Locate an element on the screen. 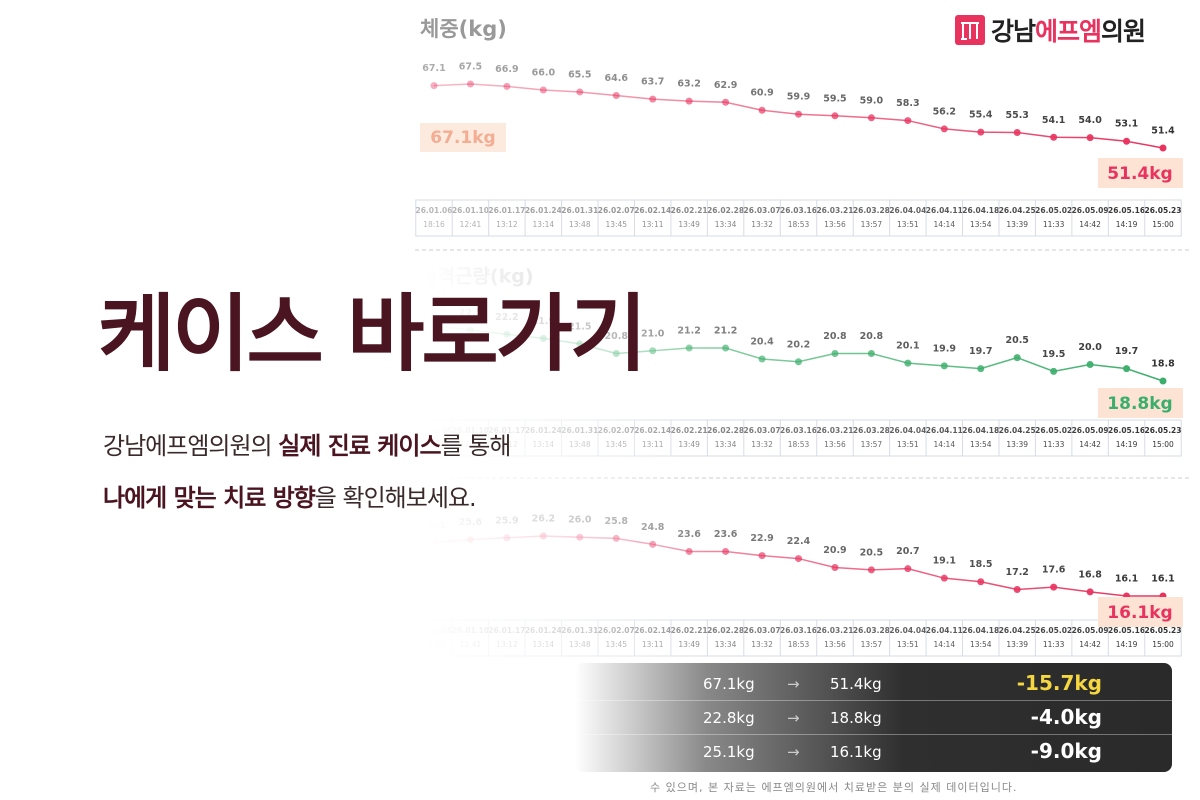 This screenshot has width=1200, height=800. summary-row: 22.8kg → 18.8kg -4.0kg is located at coordinates (873, 717).